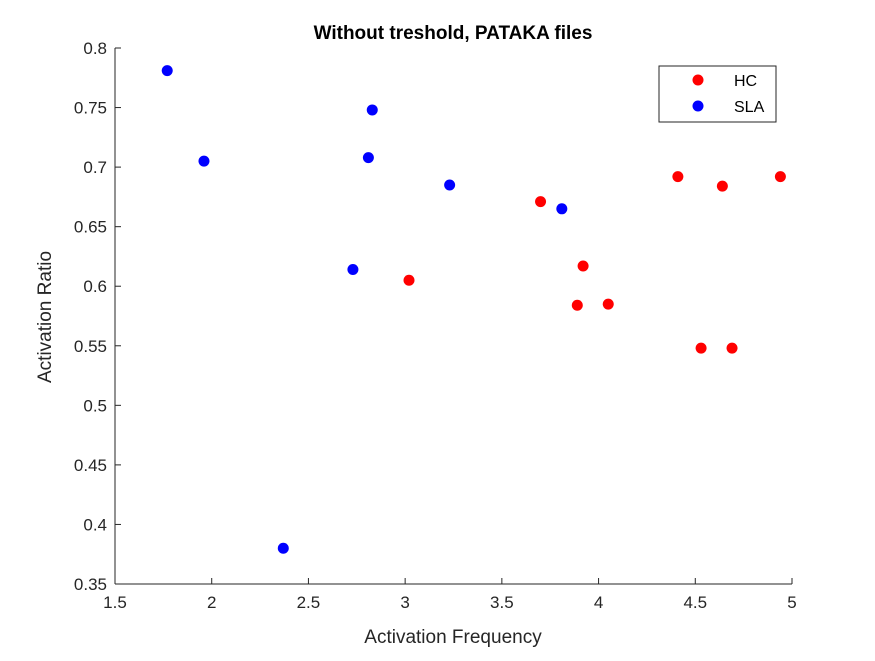 The image size is (875, 661). Describe the element at coordinates (95, 167) in the screenshot. I see `y-tick-label: 0.7` at that location.